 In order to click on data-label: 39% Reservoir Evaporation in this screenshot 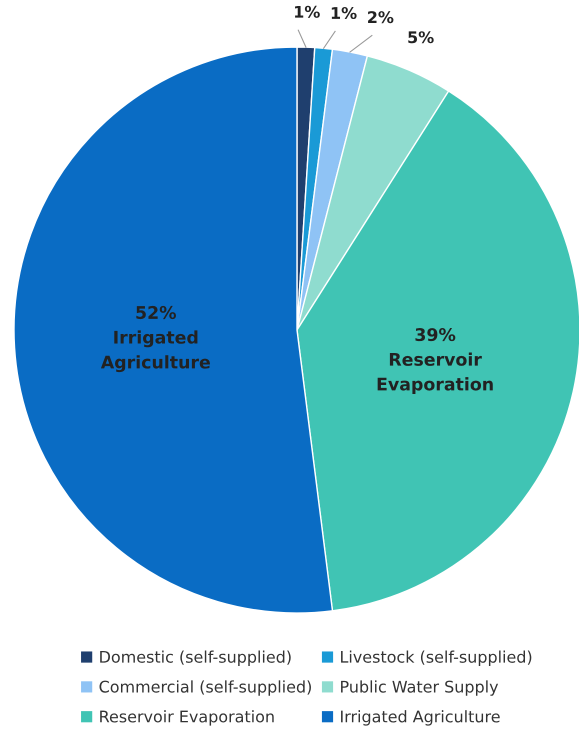, I will do `click(435, 361)`.